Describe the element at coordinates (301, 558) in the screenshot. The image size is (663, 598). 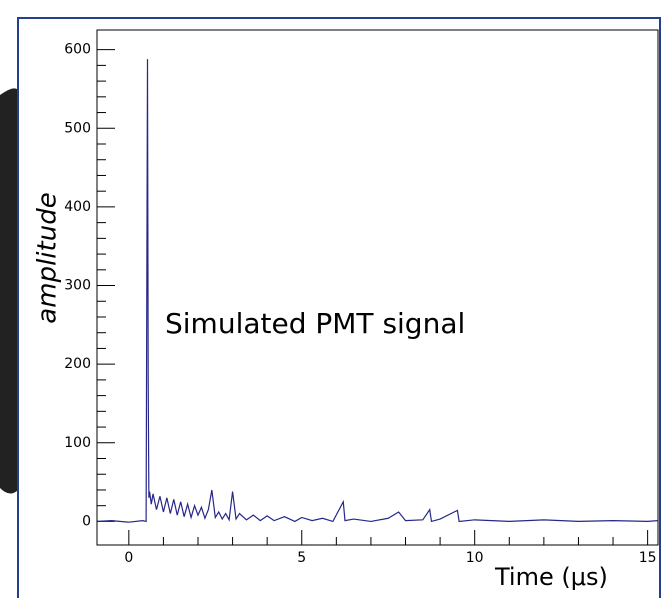
I see `x-tick-label: 5` at that location.